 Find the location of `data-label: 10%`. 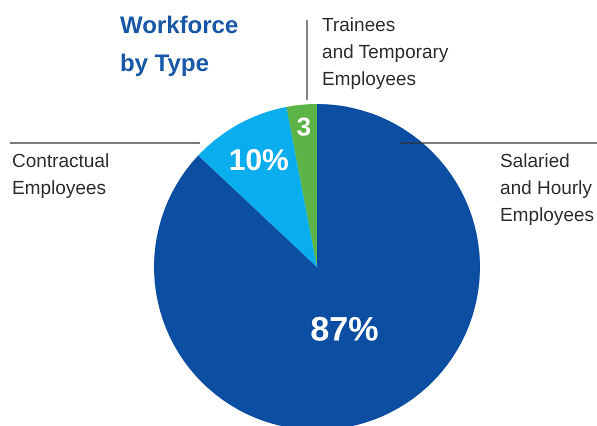

data-label: 10% is located at coordinates (258, 160).